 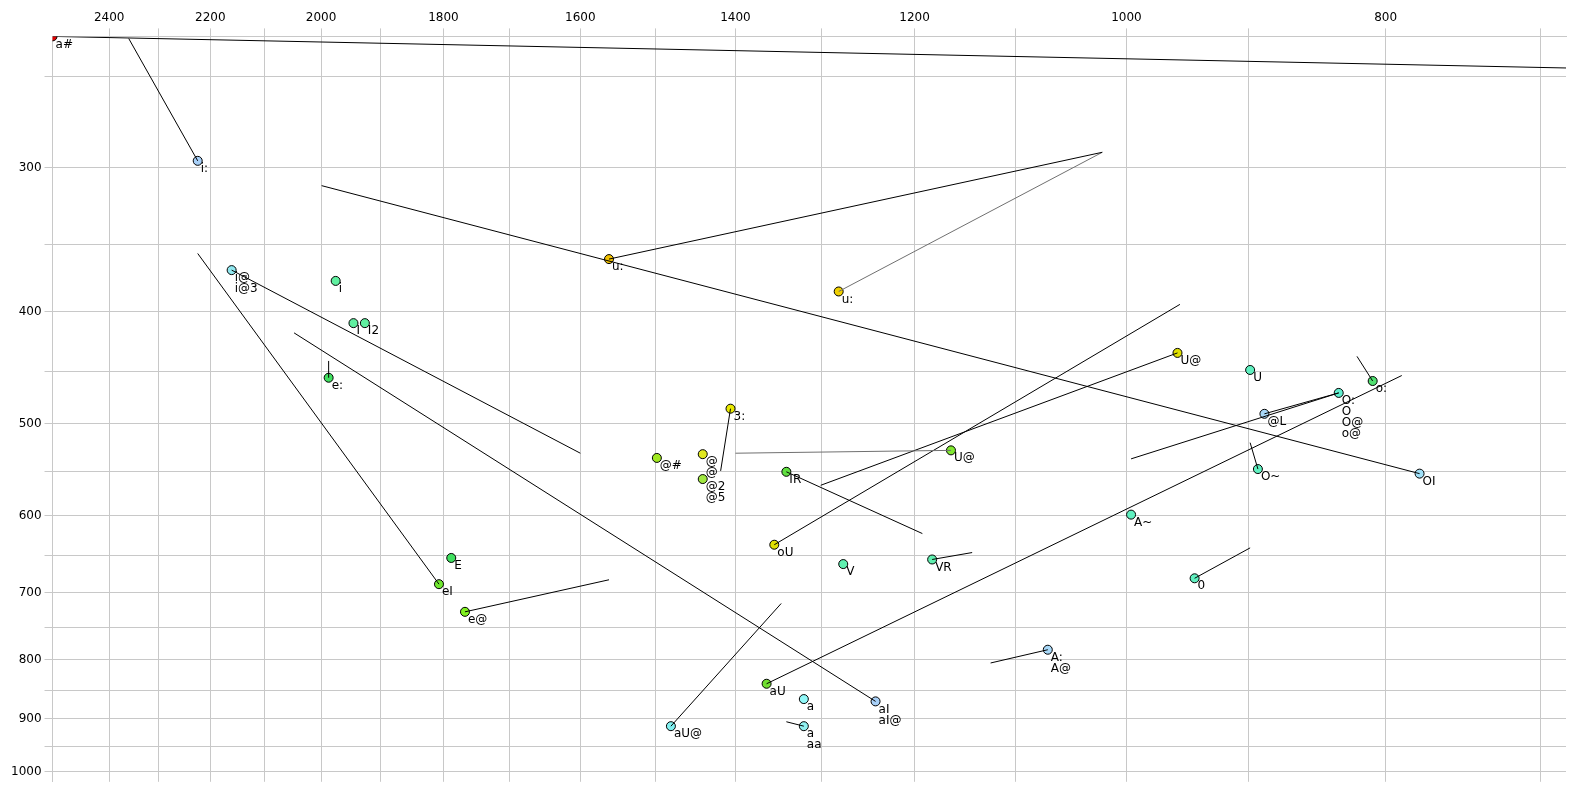 What do you see at coordinates (30, 591) in the screenshot?
I see `y-tick-label: 700` at bounding box center [30, 591].